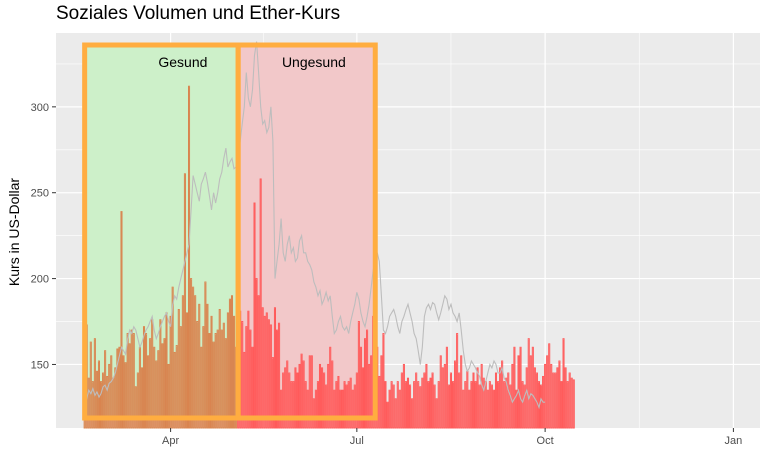 The image size is (770, 475). Describe the element at coordinates (452, 437) in the screenshot. I see `x-axis-ticks: Apr Jul Oct Jan` at that location.